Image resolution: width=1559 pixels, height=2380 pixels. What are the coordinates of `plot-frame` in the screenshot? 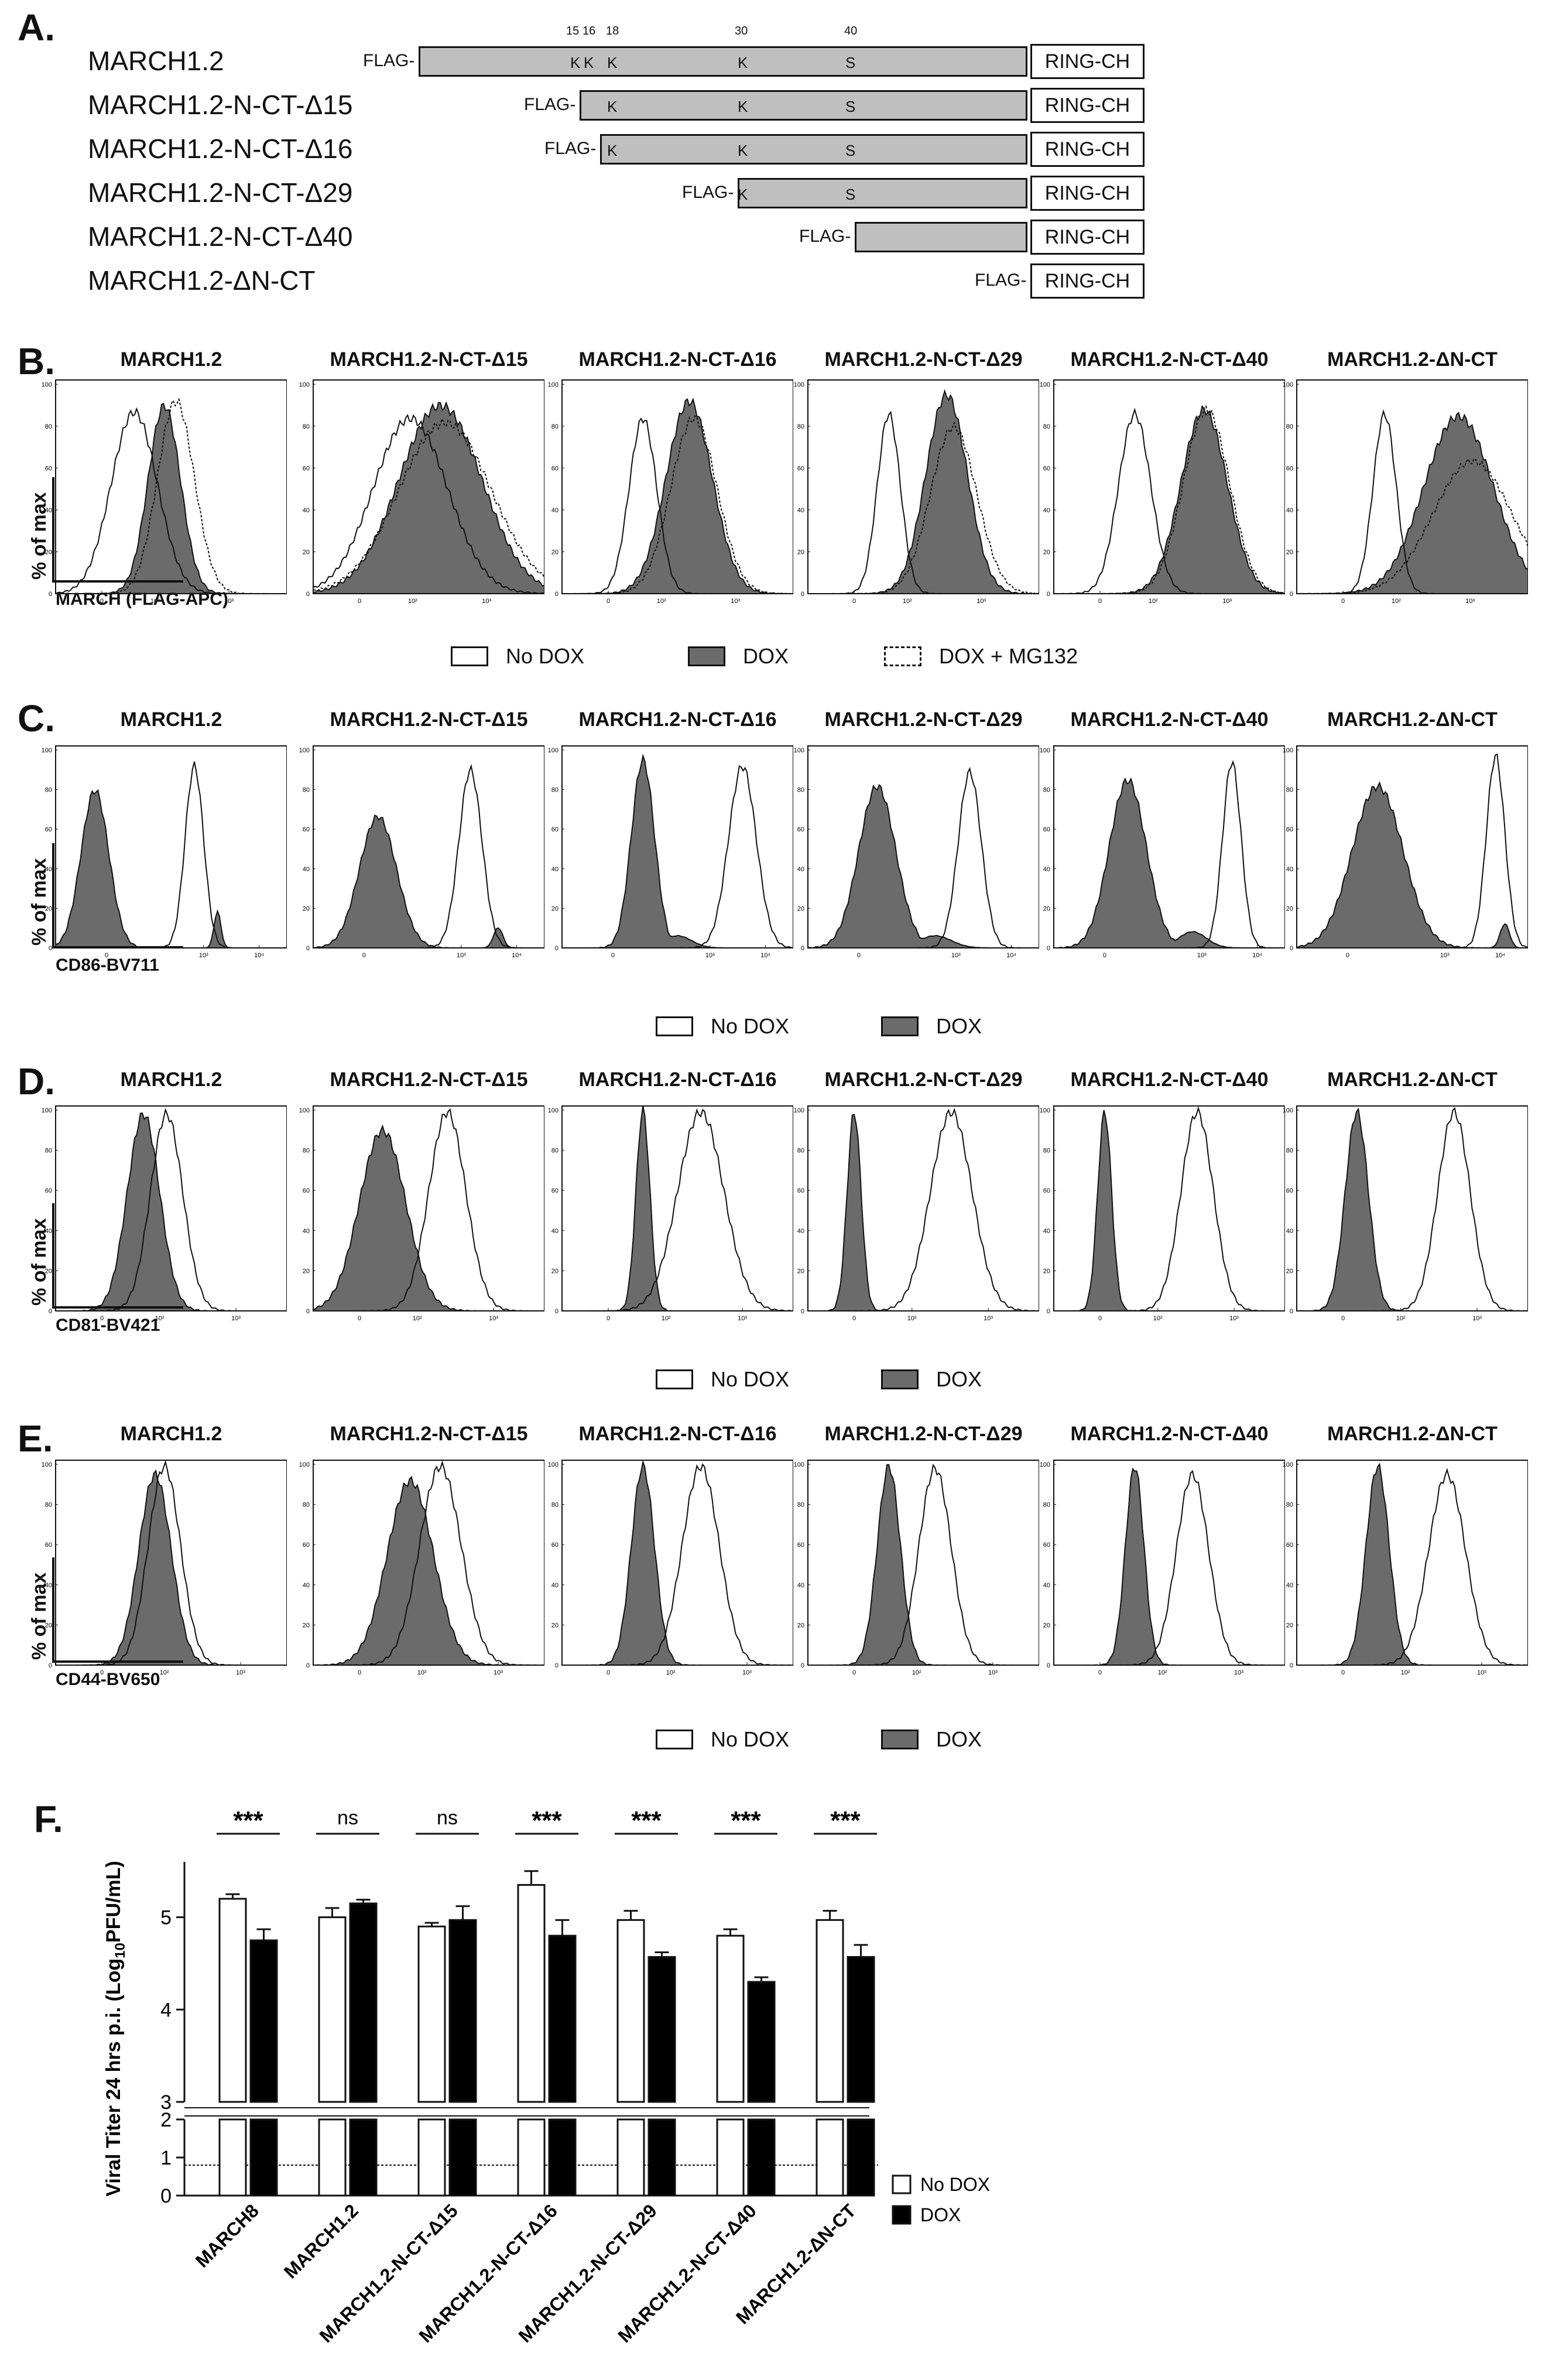 It's located at (677, 1563).